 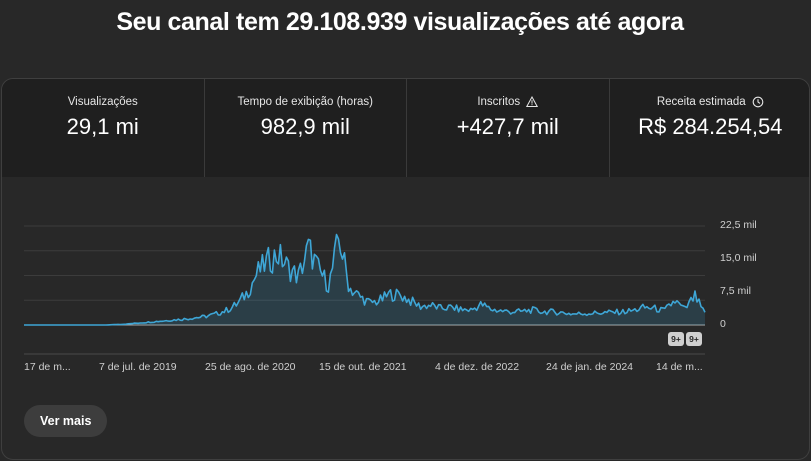 I want to click on metric-views: Visualizações 29,1 mi, so click(x=103, y=128).